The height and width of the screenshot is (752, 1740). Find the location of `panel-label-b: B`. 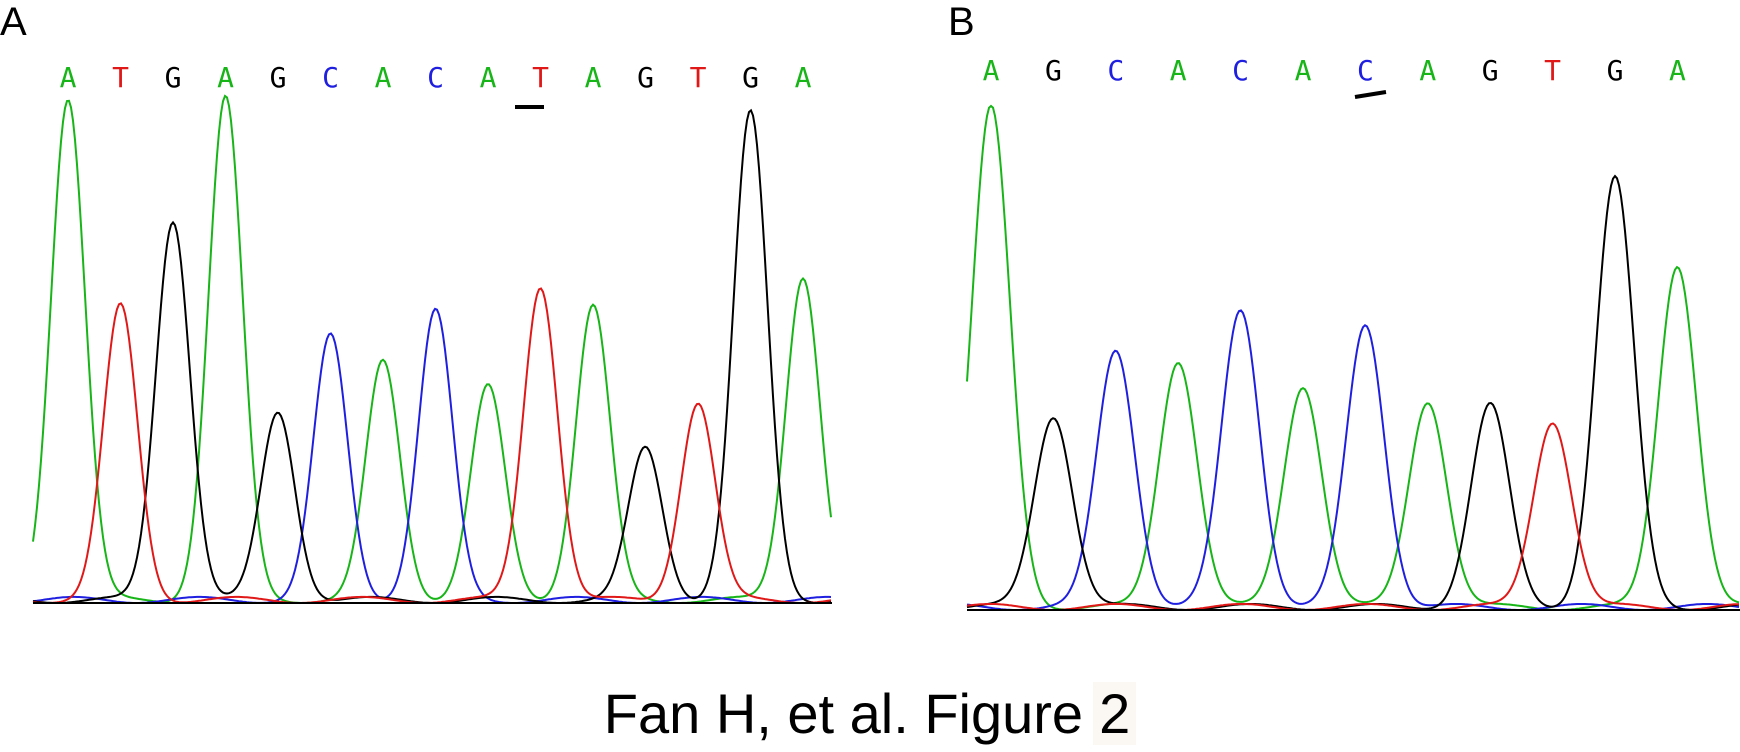

panel-label-b: B is located at coordinates (961, 22).